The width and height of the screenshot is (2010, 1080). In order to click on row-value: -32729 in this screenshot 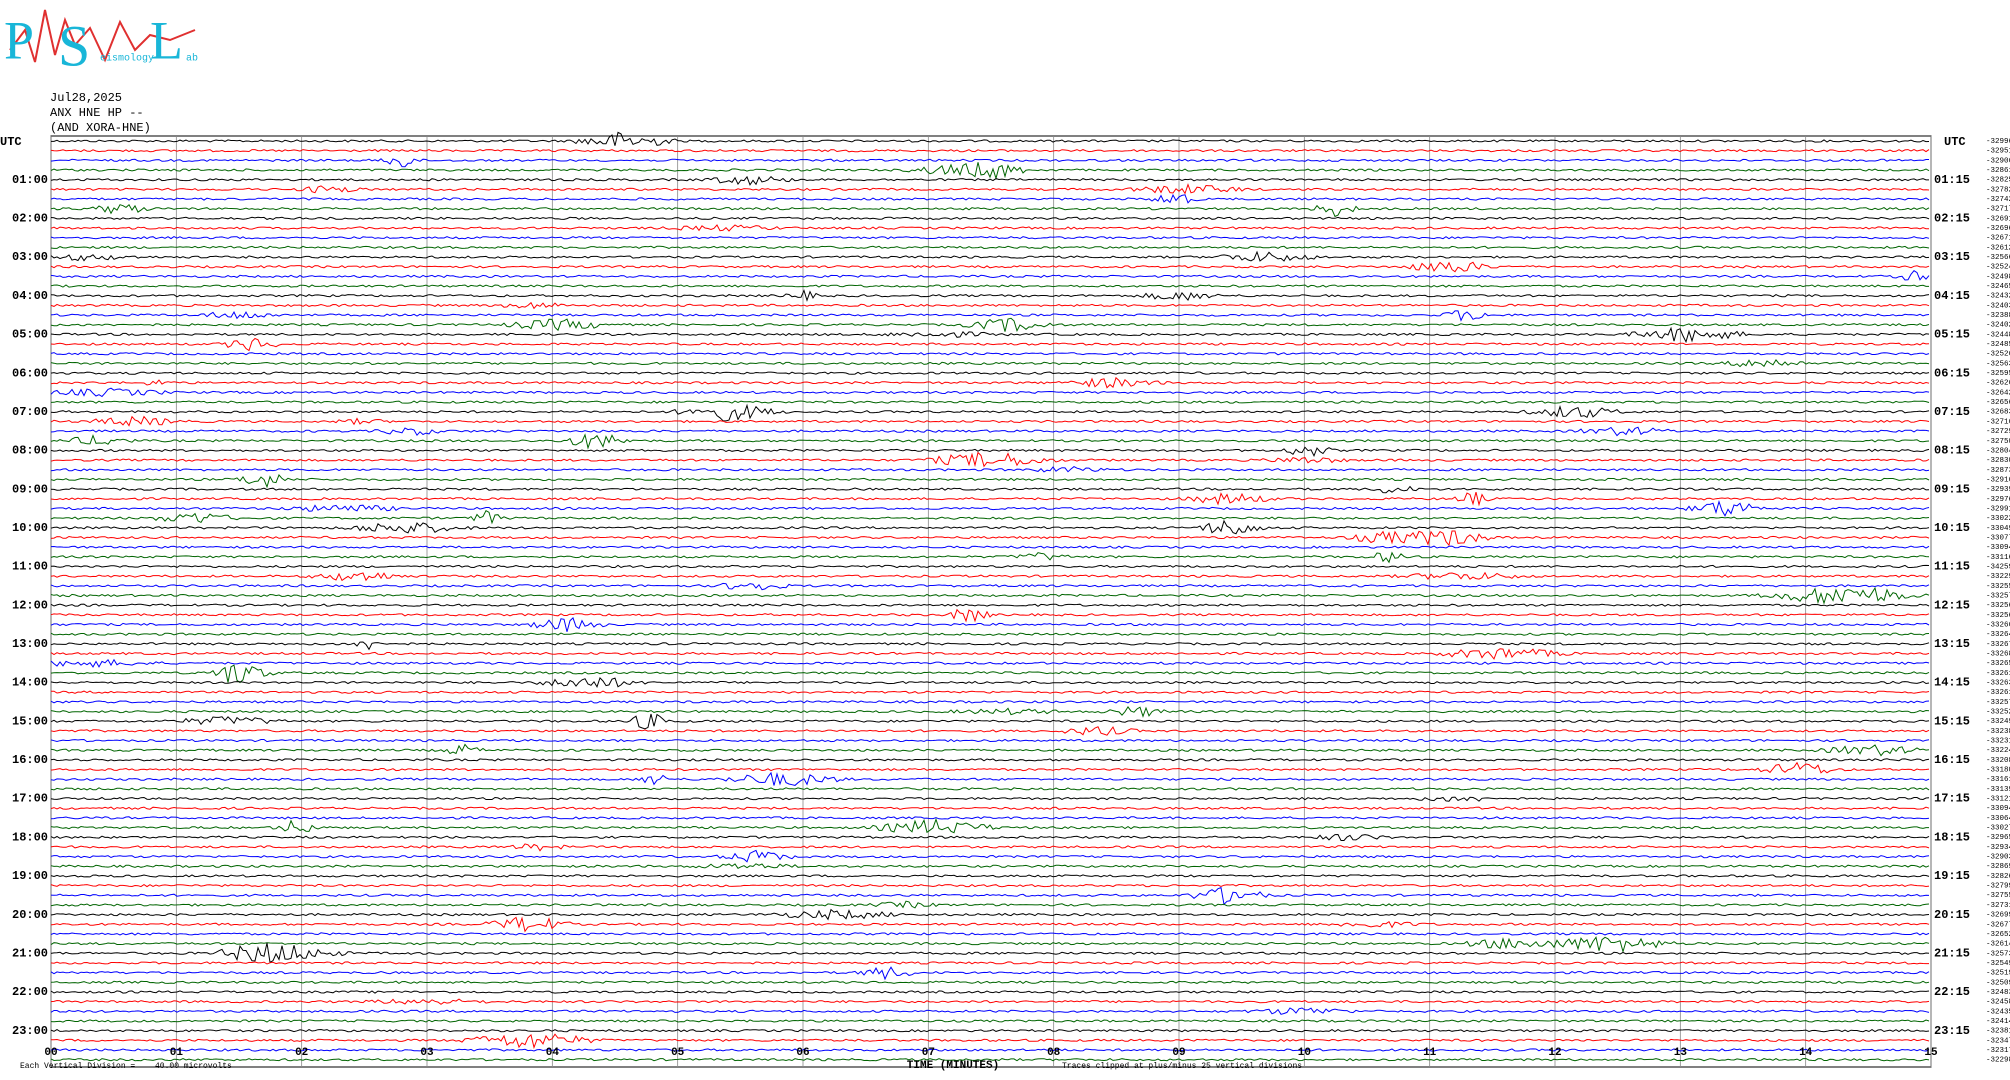, I will do `click(1998, 432)`.